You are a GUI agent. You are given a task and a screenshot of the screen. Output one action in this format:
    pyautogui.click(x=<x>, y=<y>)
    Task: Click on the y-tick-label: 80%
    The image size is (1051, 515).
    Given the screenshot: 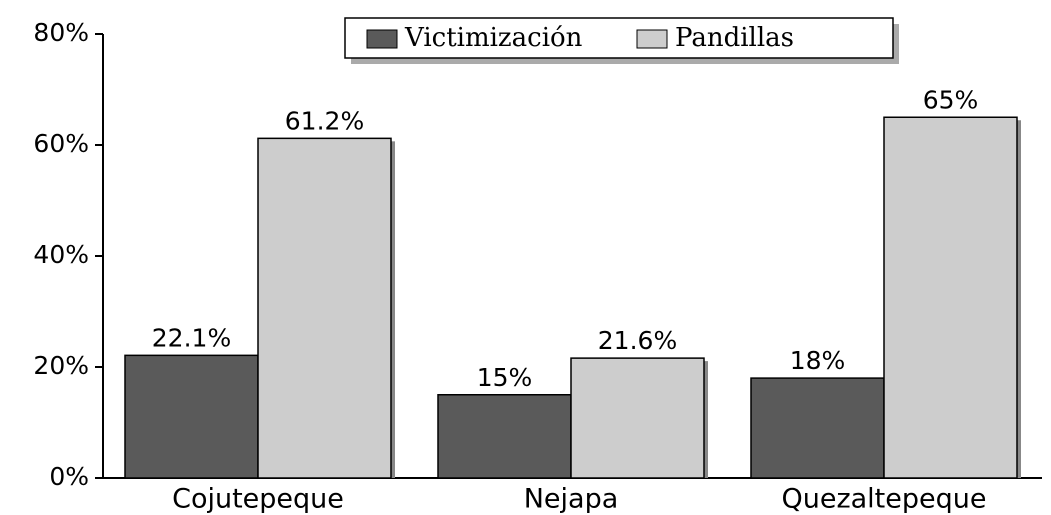 What is the action you would take?
    pyautogui.click(x=61, y=32)
    